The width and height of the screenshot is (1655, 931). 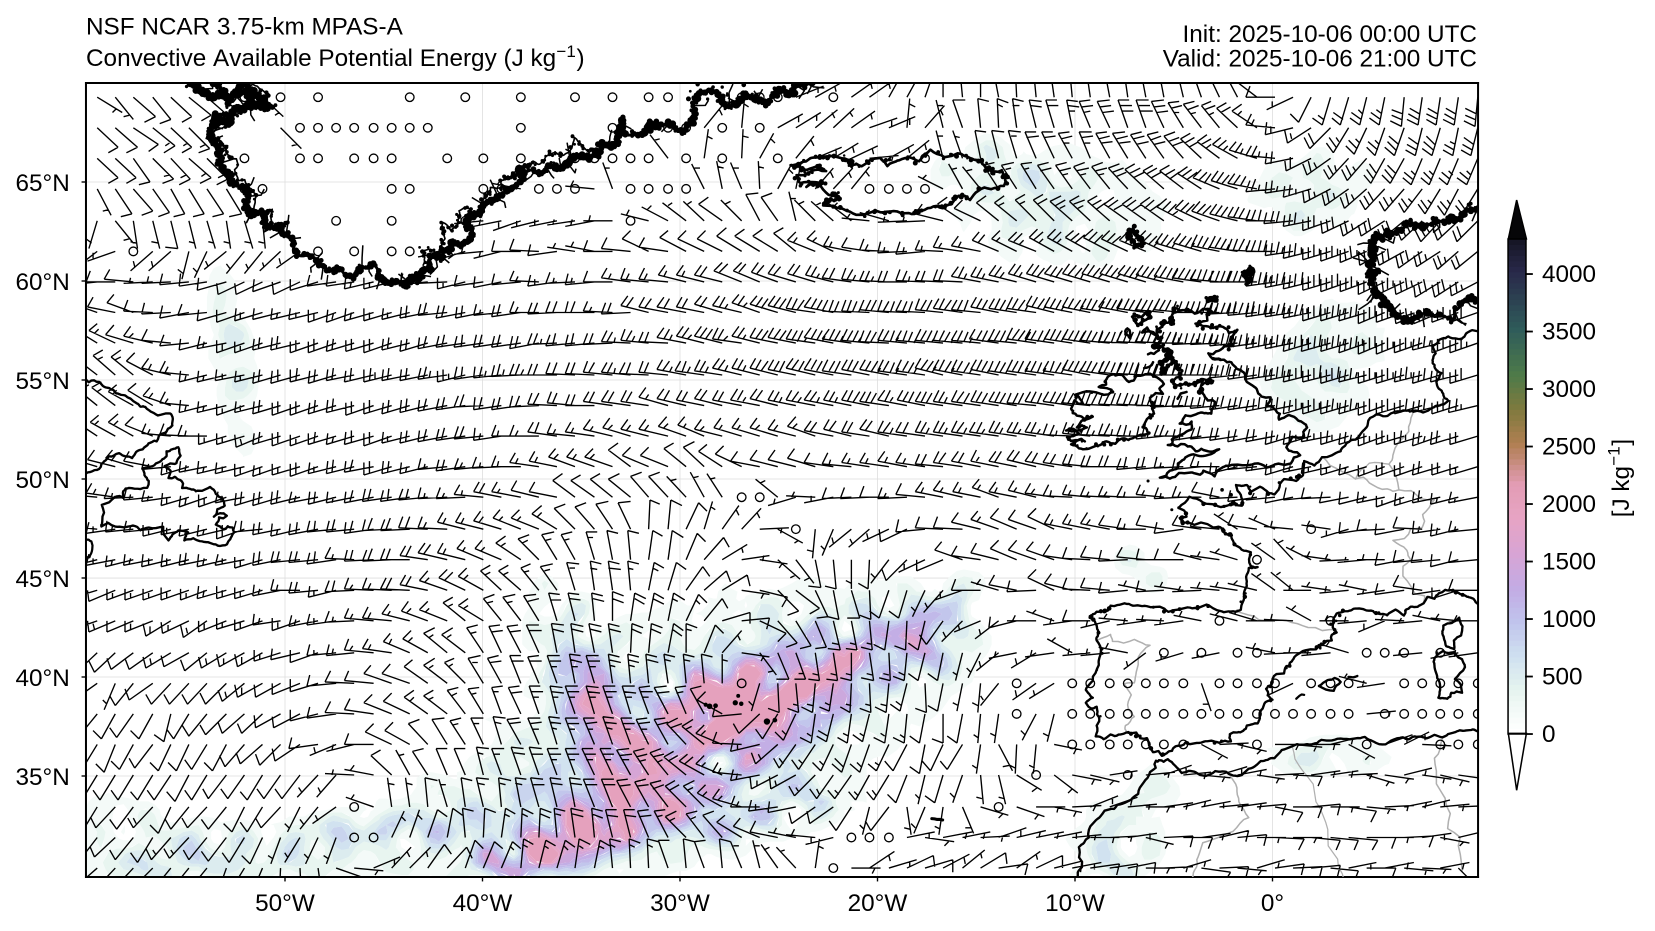 I want to click on svg-text: 2500, so click(x=1569, y=446).